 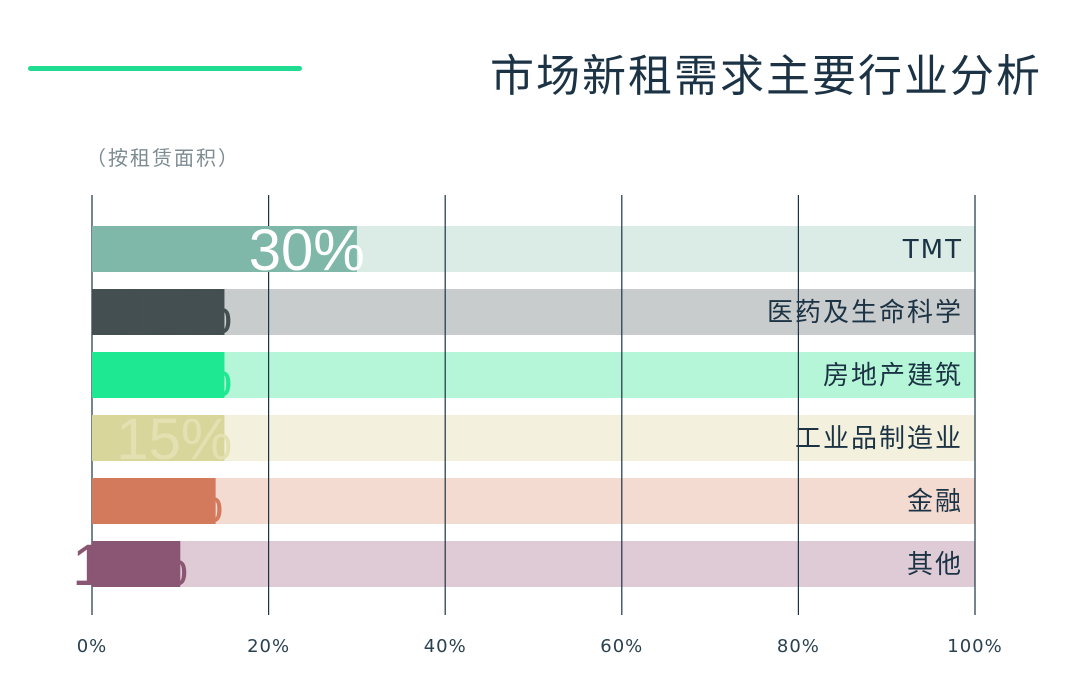 I want to click on x-tick-label: 0%, so click(x=92, y=646).